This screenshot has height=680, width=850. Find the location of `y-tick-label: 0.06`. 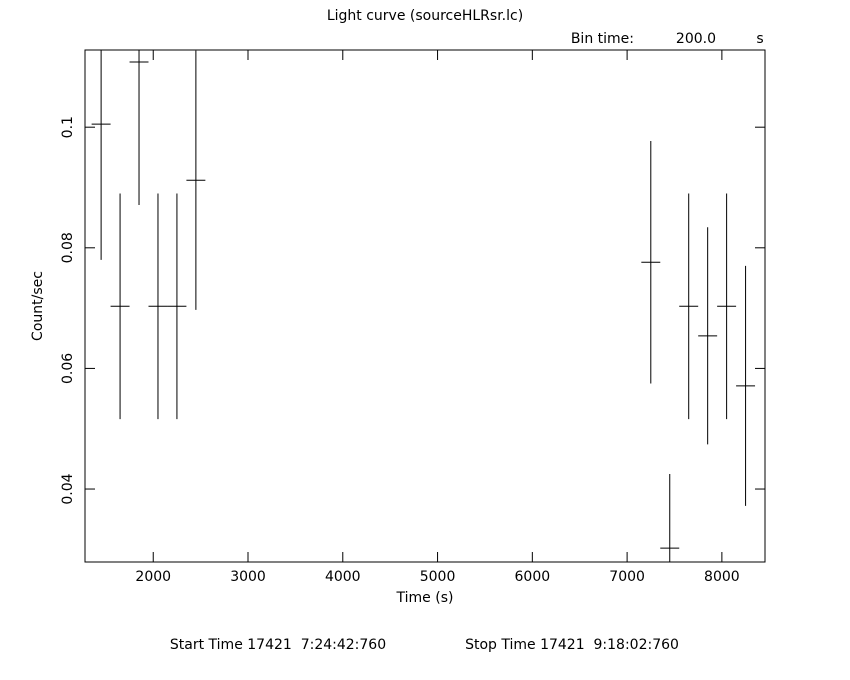

y-tick-label: 0.06 is located at coordinates (68, 368).